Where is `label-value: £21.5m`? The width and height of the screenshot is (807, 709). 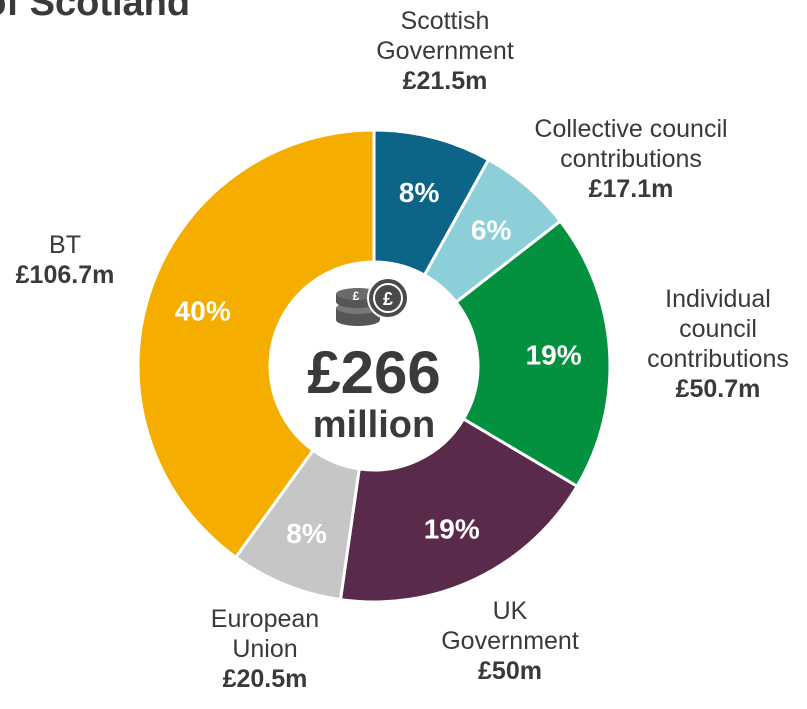 label-value: £21.5m is located at coordinates (445, 81).